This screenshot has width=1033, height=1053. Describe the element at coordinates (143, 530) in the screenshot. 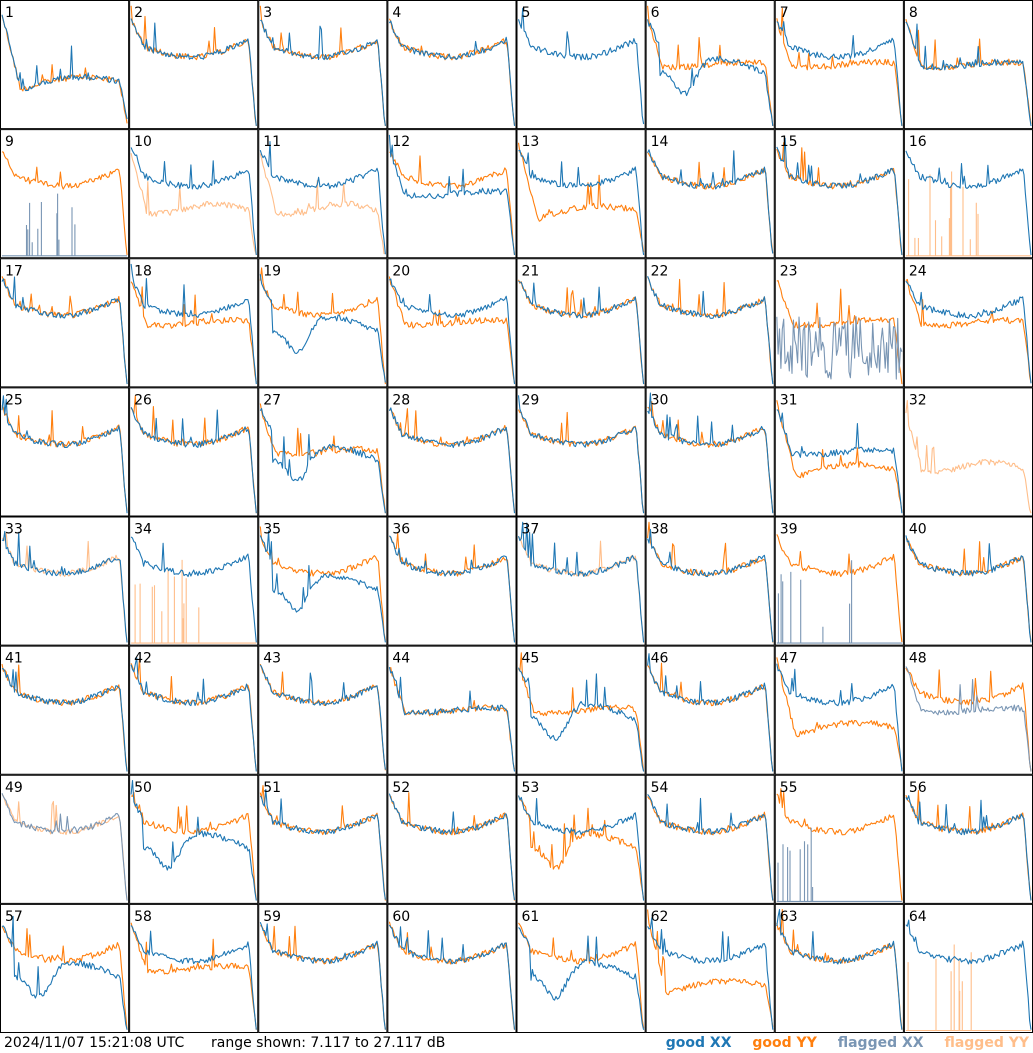

I see `panel-label: 34` at that location.